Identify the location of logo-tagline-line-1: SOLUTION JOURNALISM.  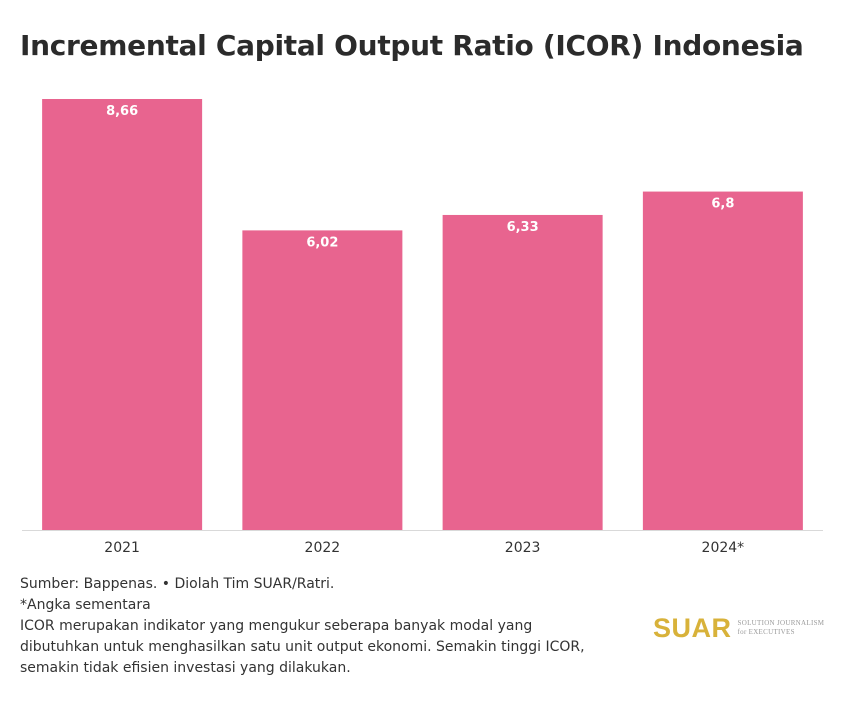
(781, 623).